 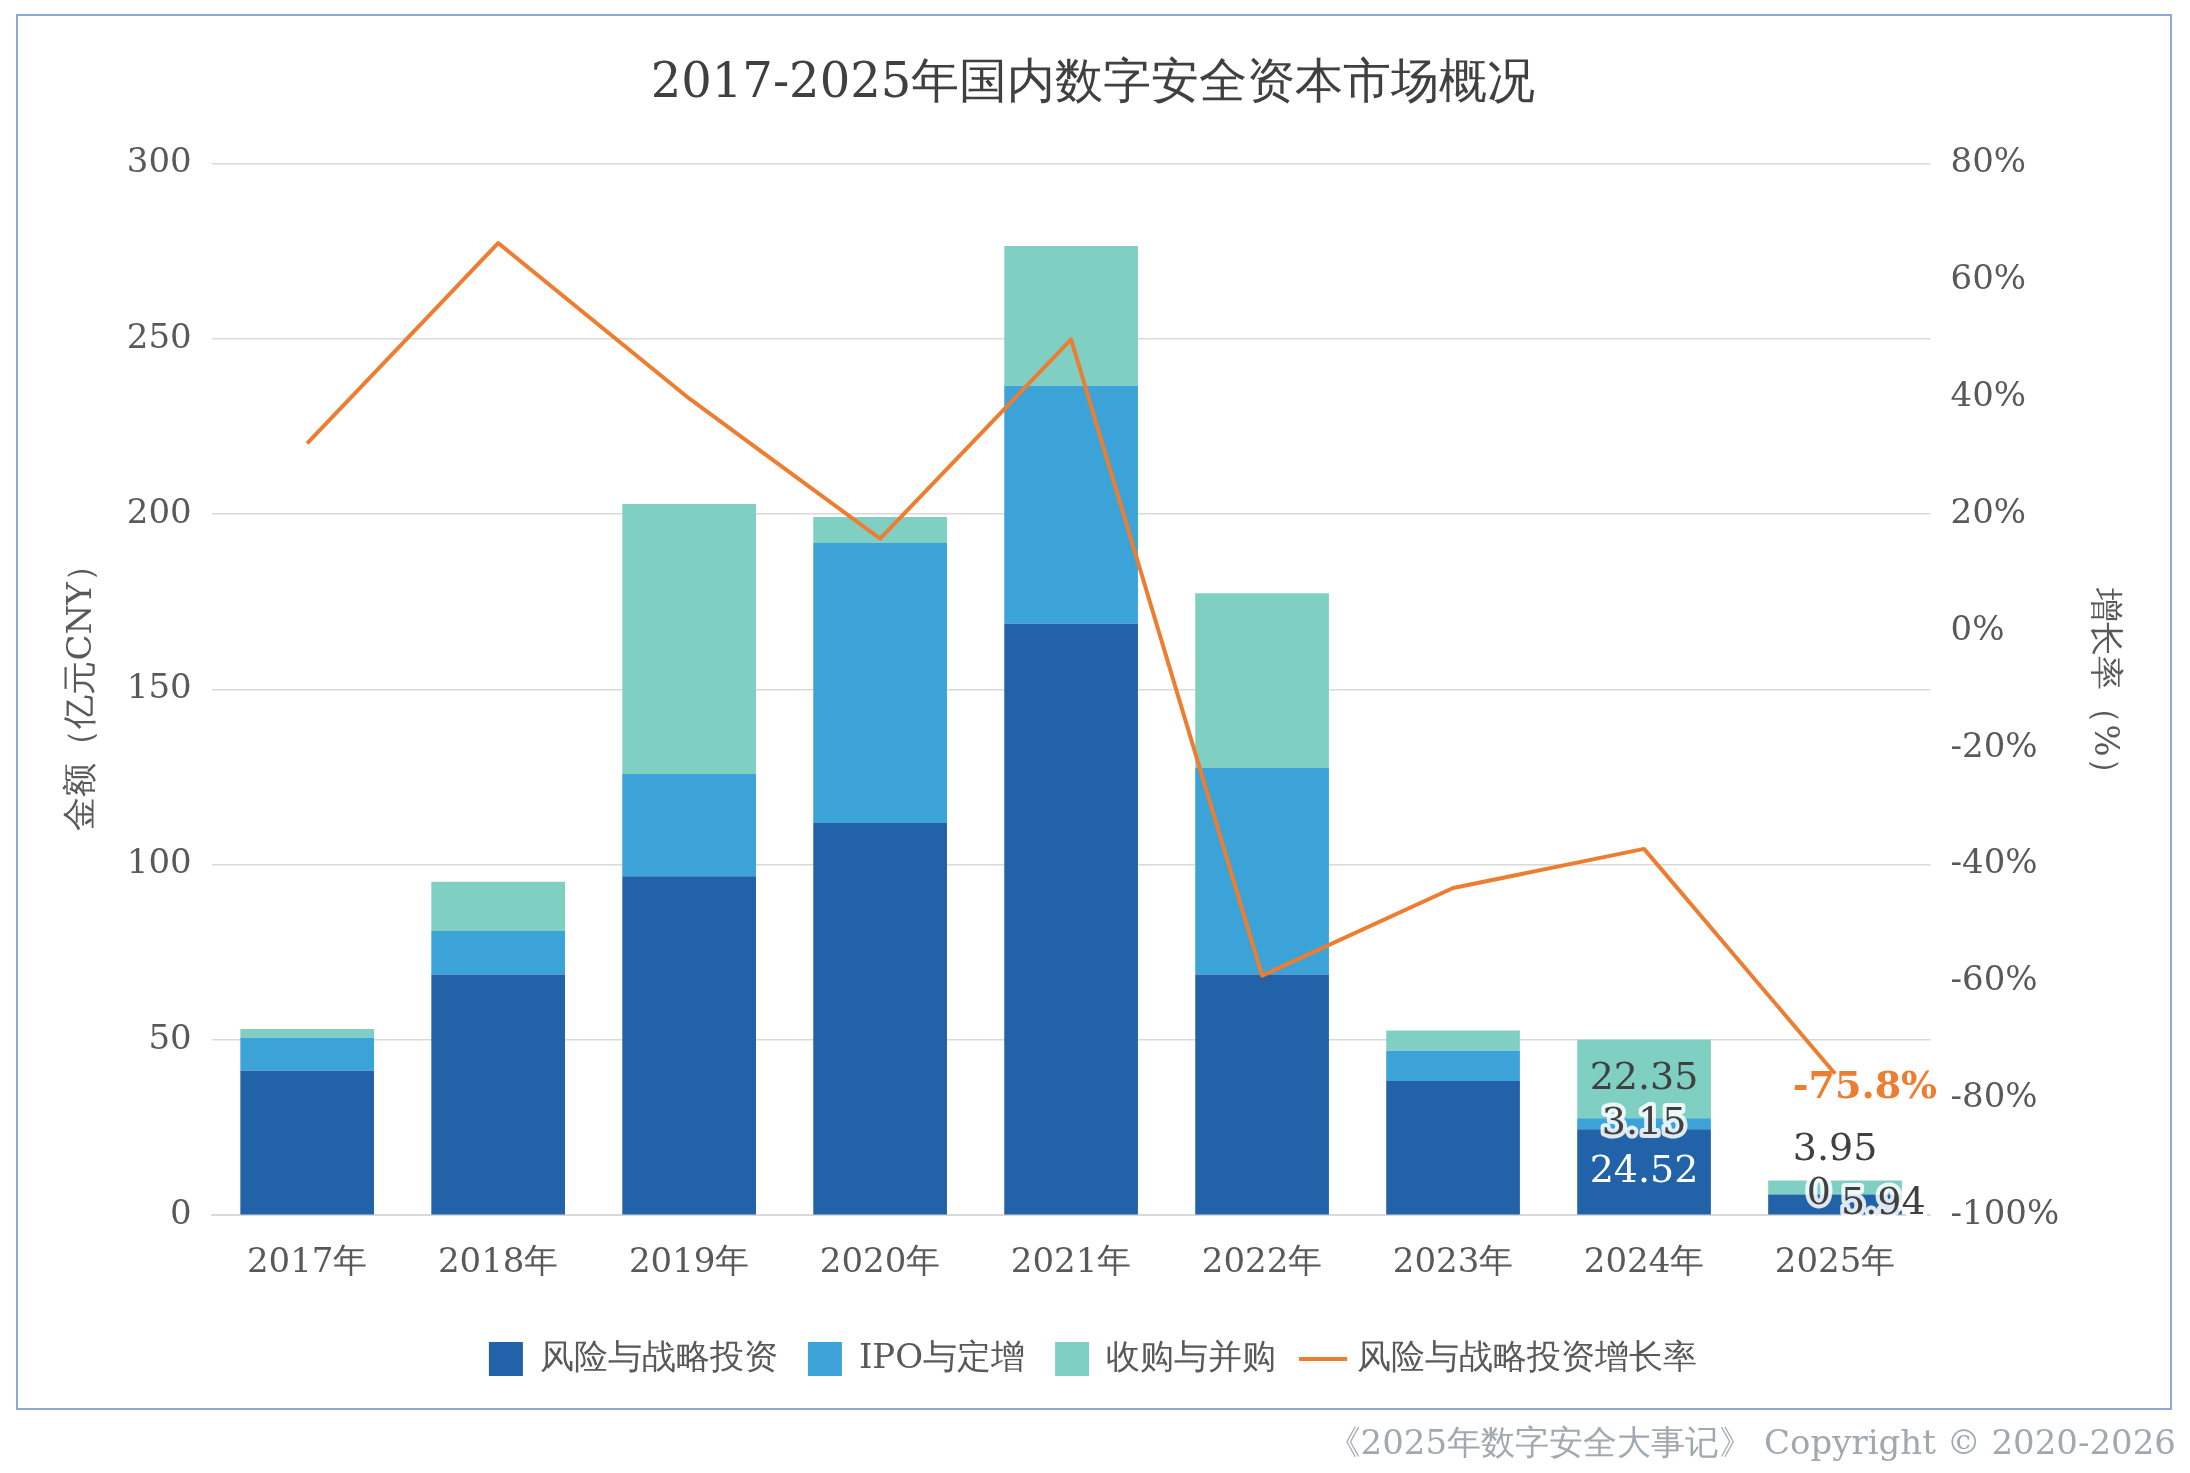 I want to click on y-tick-label: 50, so click(x=170, y=1036).